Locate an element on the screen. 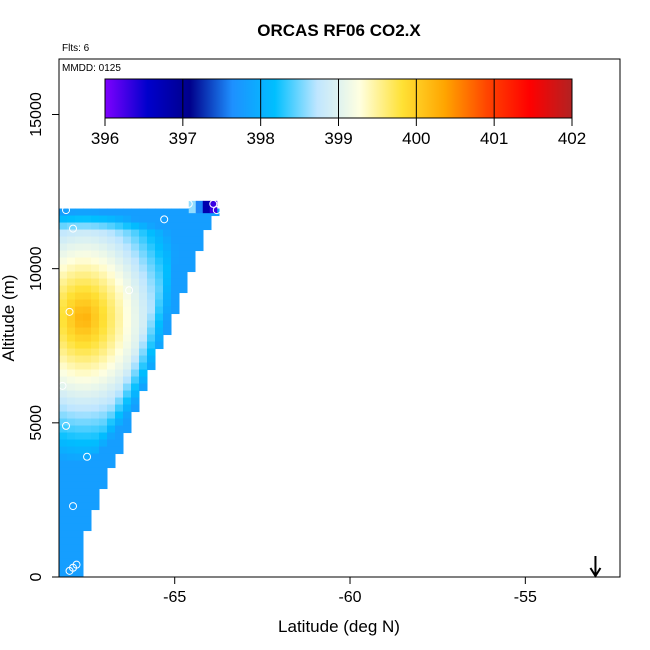 Image resolution: width=650 pixels, height=650 pixels. observation-point is located at coordinates (66, 210).